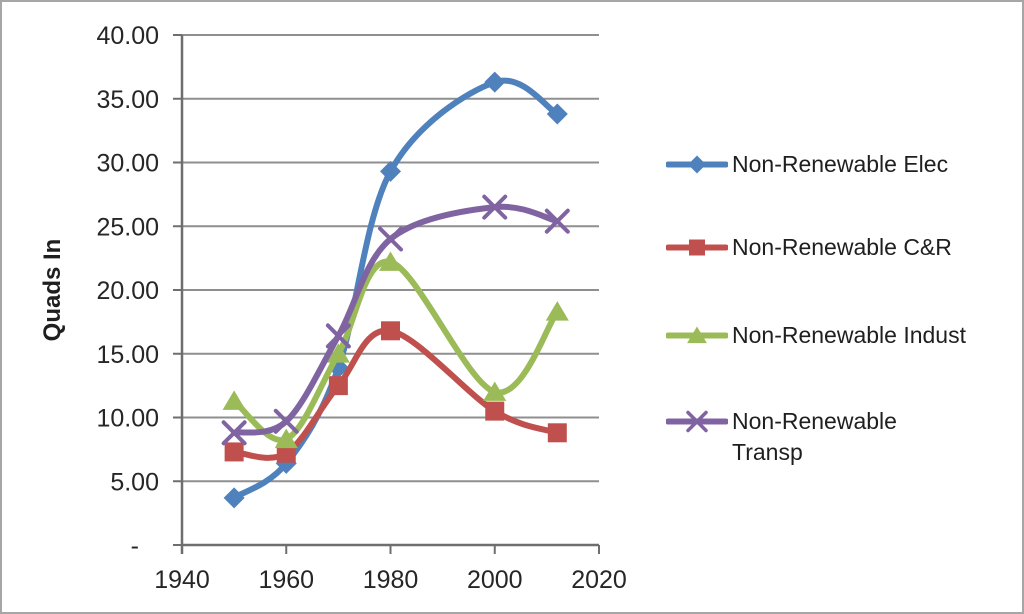 The width and height of the screenshot is (1024, 614). What do you see at coordinates (286, 580) in the screenshot?
I see `x-tick-label: 1960` at bounding box center [286, 580].